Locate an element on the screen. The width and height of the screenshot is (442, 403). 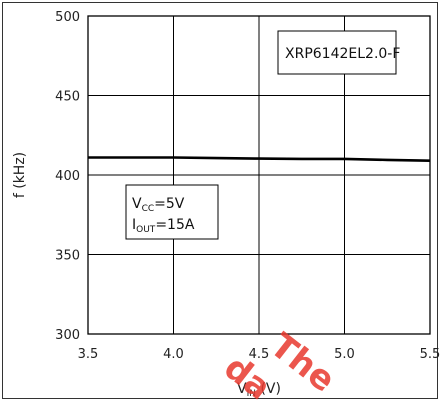
condition-vcc: VCC=5V is located at coordinates (158, 205).